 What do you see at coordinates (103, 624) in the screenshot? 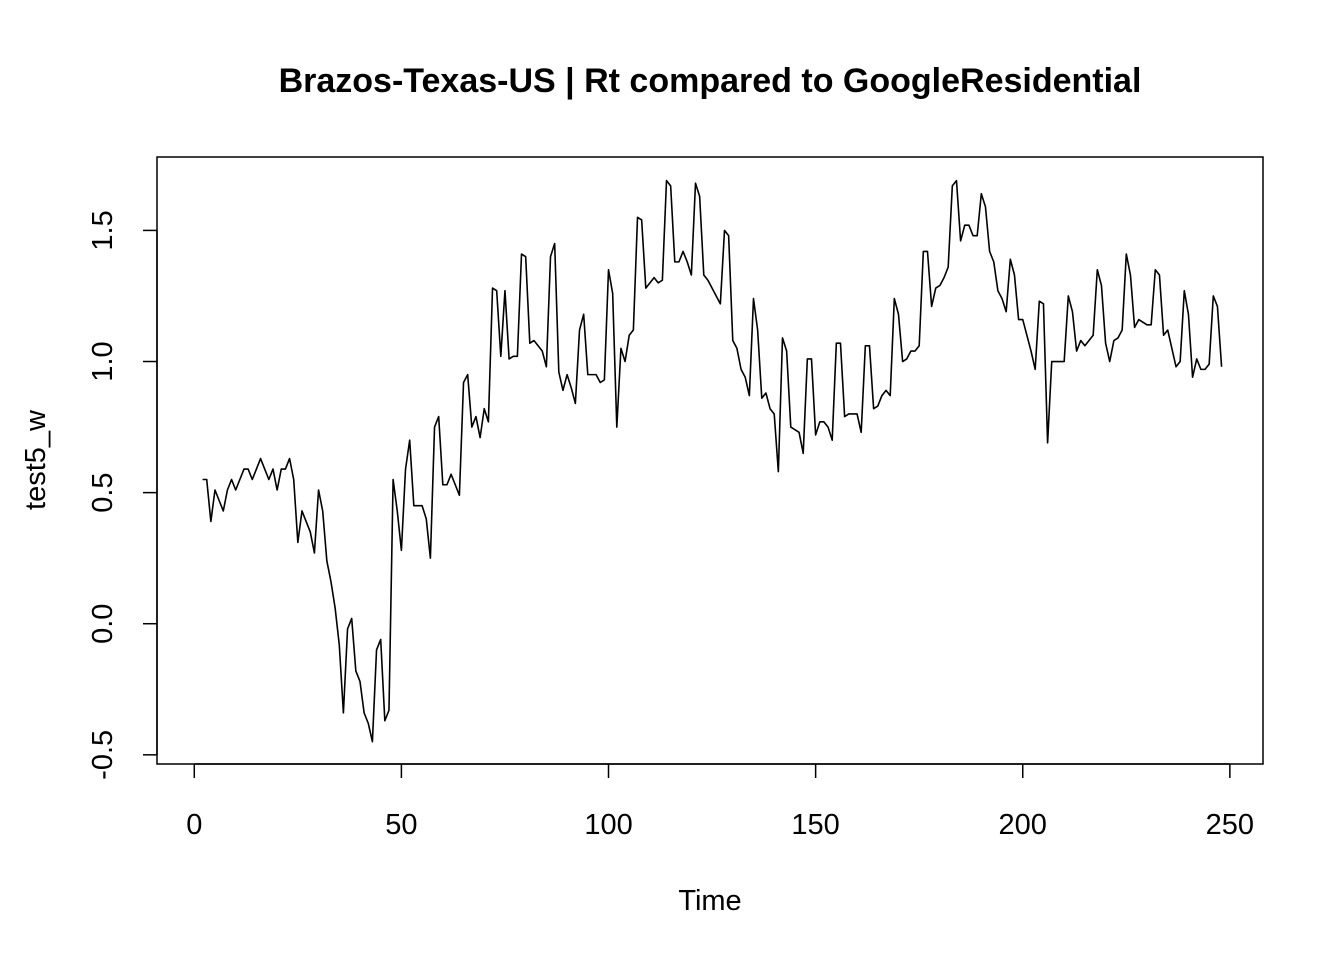
I see `y-tick-label: 0.0` at bounding box center [103, 624].